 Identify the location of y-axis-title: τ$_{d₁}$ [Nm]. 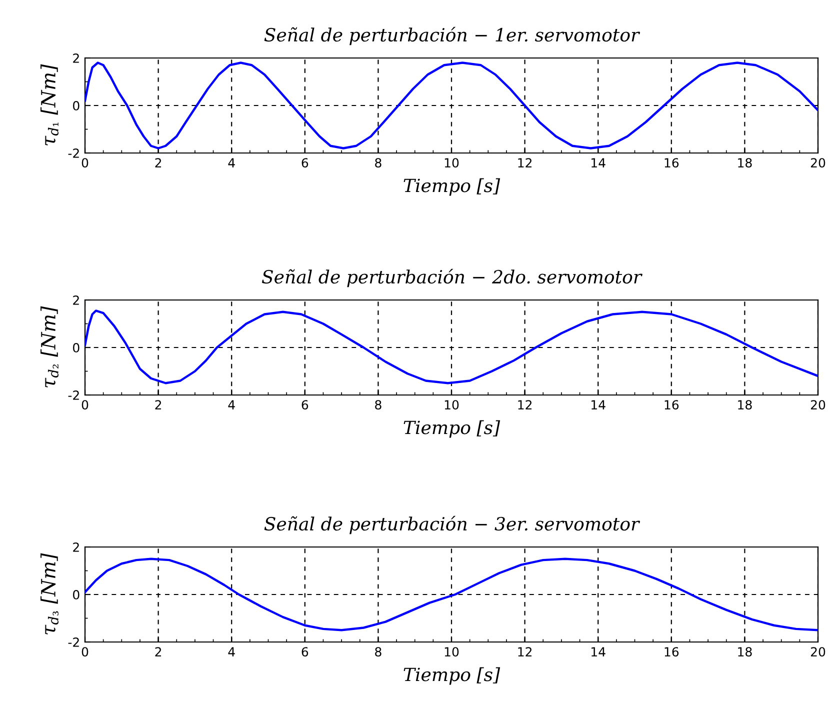
(49, 105).